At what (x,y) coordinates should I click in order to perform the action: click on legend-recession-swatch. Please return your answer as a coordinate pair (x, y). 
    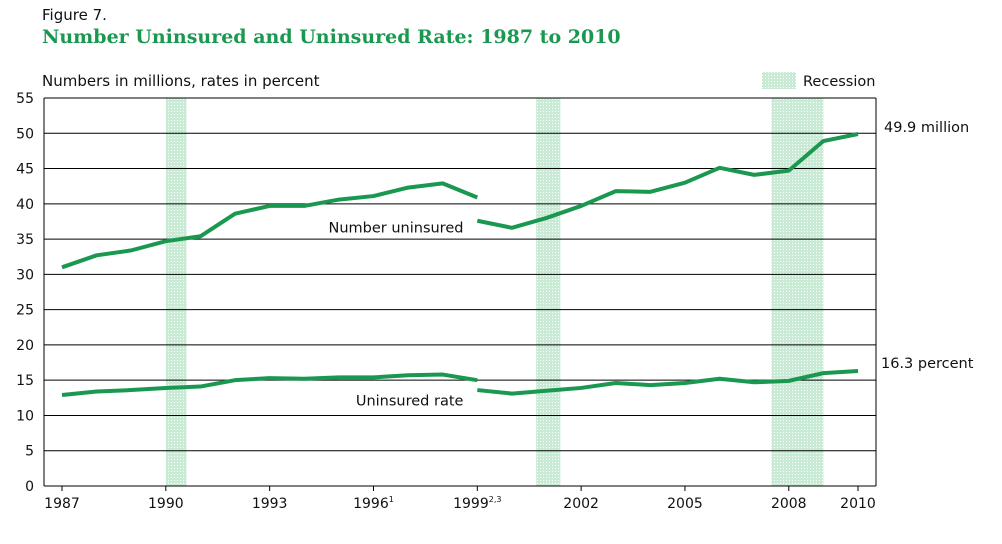
    Looking at the image, I should click on (779, 80).